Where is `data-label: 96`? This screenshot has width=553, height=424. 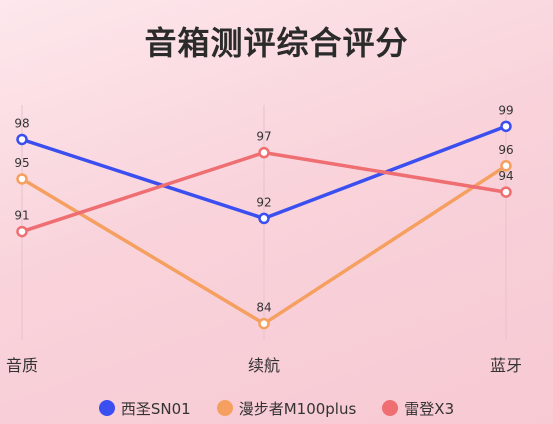
data-label: 96 is located at coordinates (505, 150).